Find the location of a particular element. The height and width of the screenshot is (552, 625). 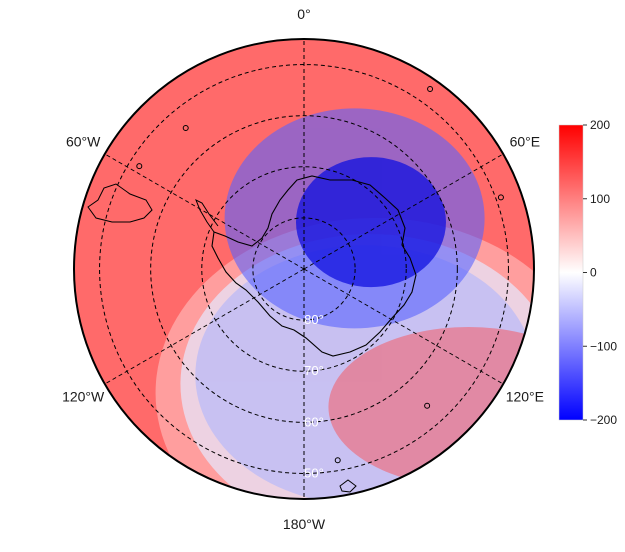

antarctic-peninsula is located at coordinates (207, 215).